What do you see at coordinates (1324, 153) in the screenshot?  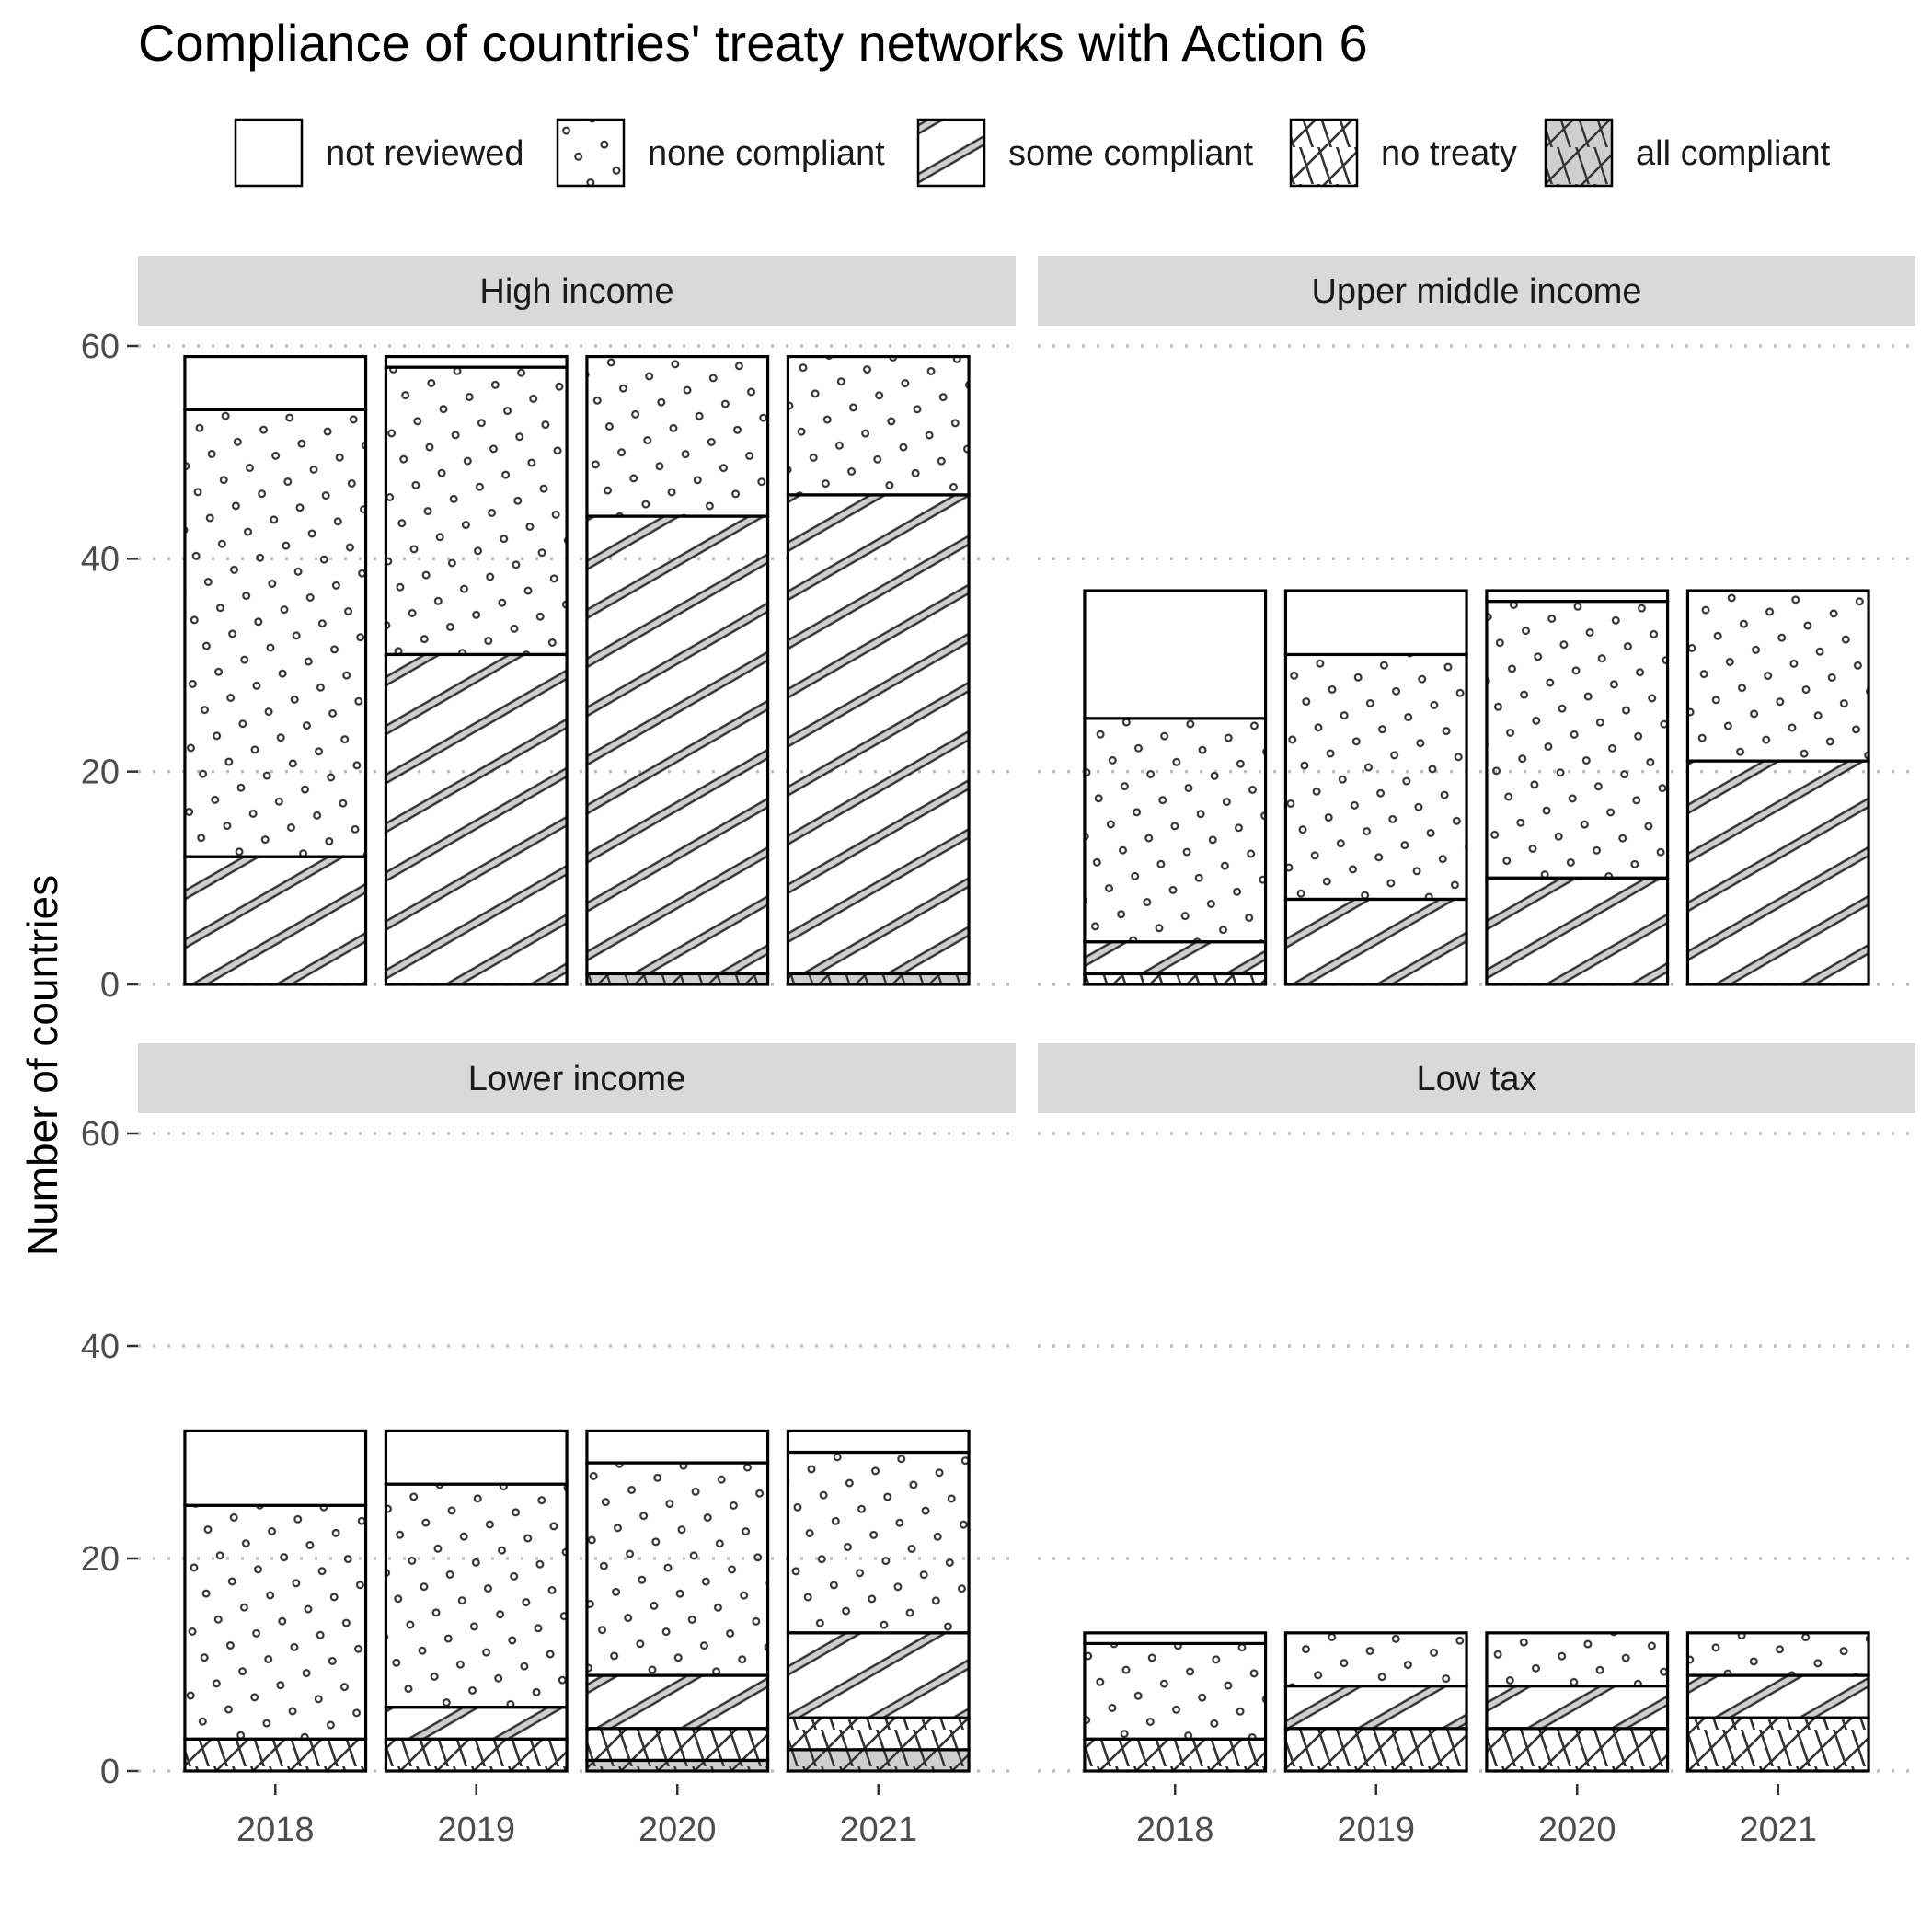 I see `legend-swatch-no_treaty` at bounding box center [1324, 153].